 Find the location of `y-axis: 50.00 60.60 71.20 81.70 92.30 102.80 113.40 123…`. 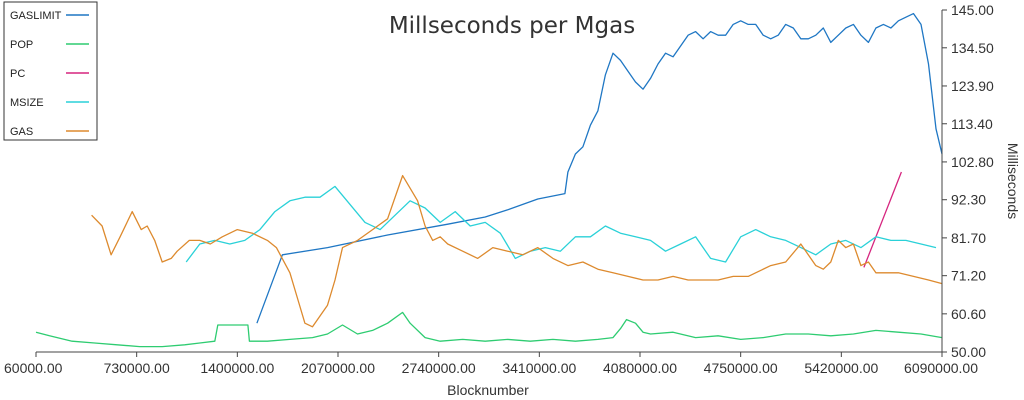

y-axis: 50.00 60.60 71.20 81.70 92.30 102.80 113.40 123… is located at coordinates (967, 181).